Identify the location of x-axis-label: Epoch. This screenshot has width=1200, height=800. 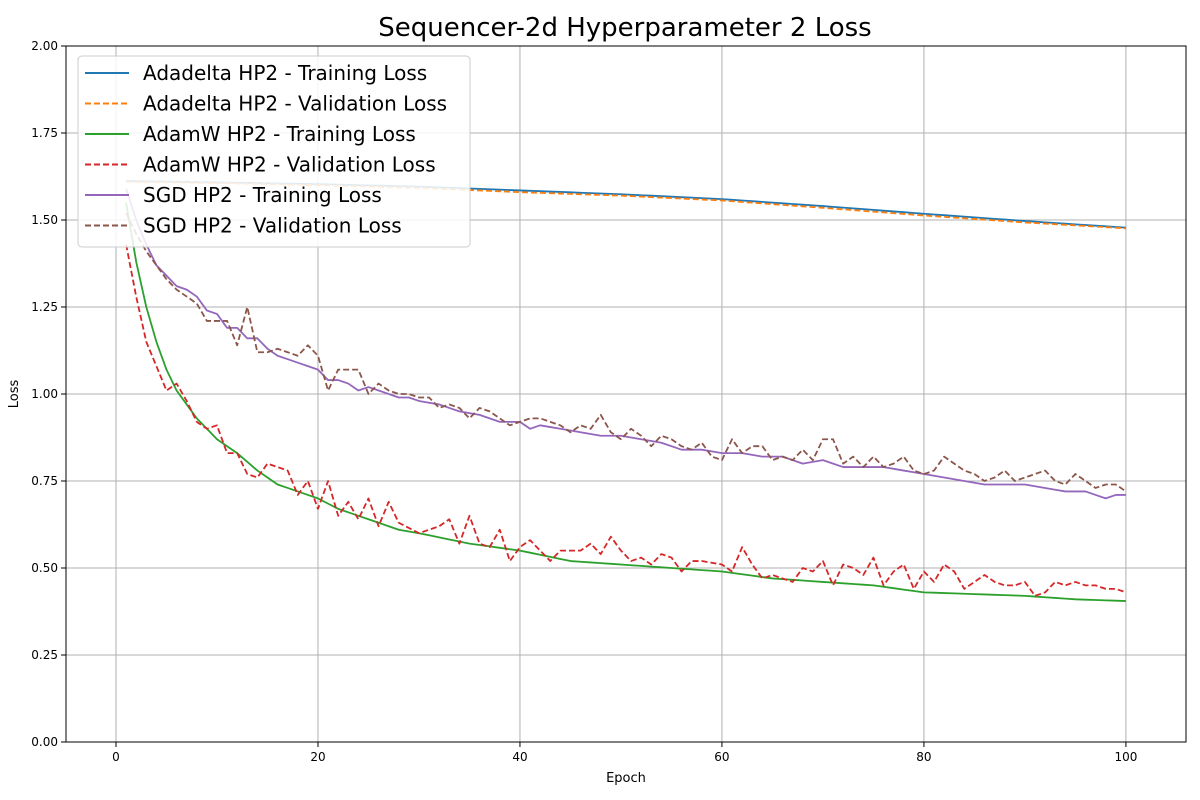
(626, 778).